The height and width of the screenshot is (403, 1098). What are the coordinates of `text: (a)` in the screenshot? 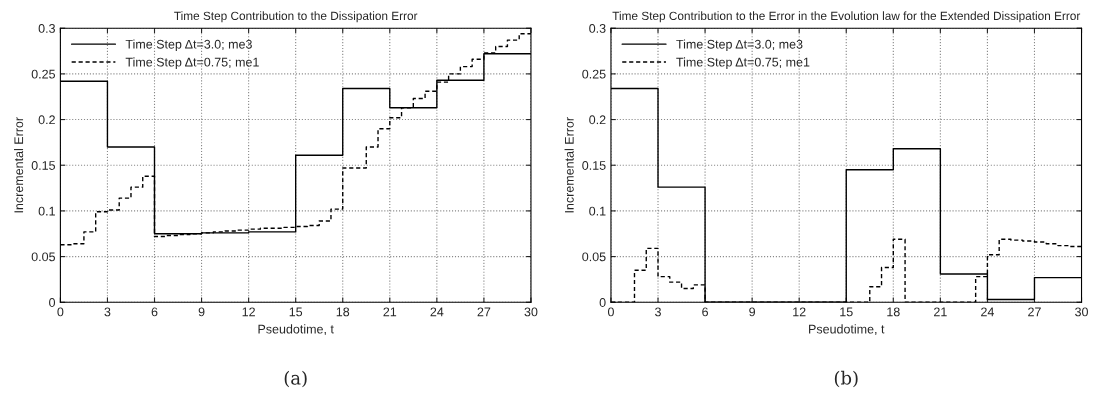 It's located at (295, 379).